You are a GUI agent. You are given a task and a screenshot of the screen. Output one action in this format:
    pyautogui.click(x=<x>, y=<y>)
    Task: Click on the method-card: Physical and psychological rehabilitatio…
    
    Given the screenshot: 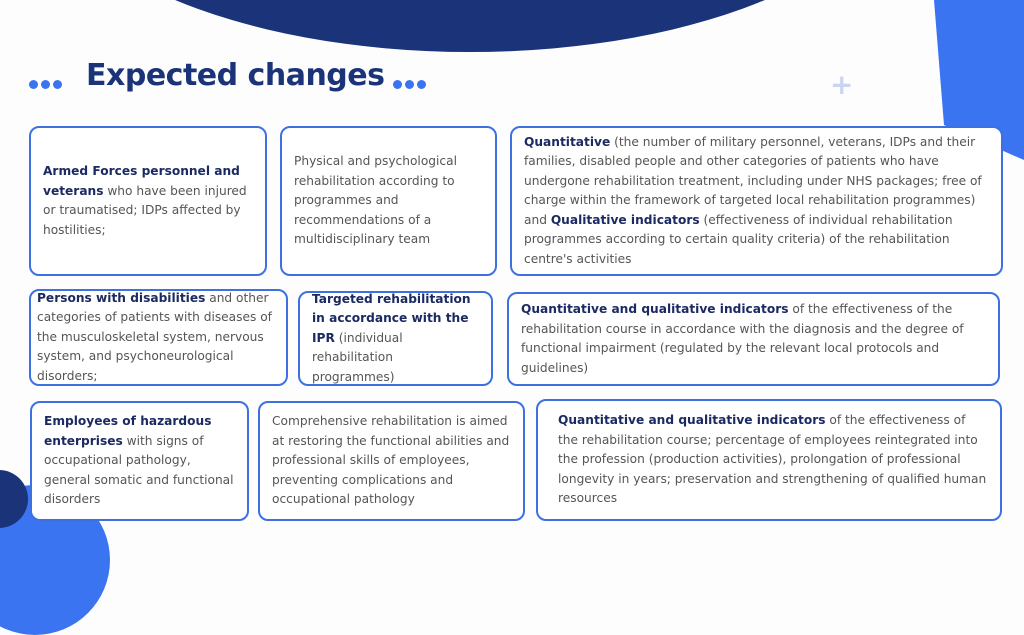 What is the action you would take?
    pyautogui.click(x=388, y=201)
    